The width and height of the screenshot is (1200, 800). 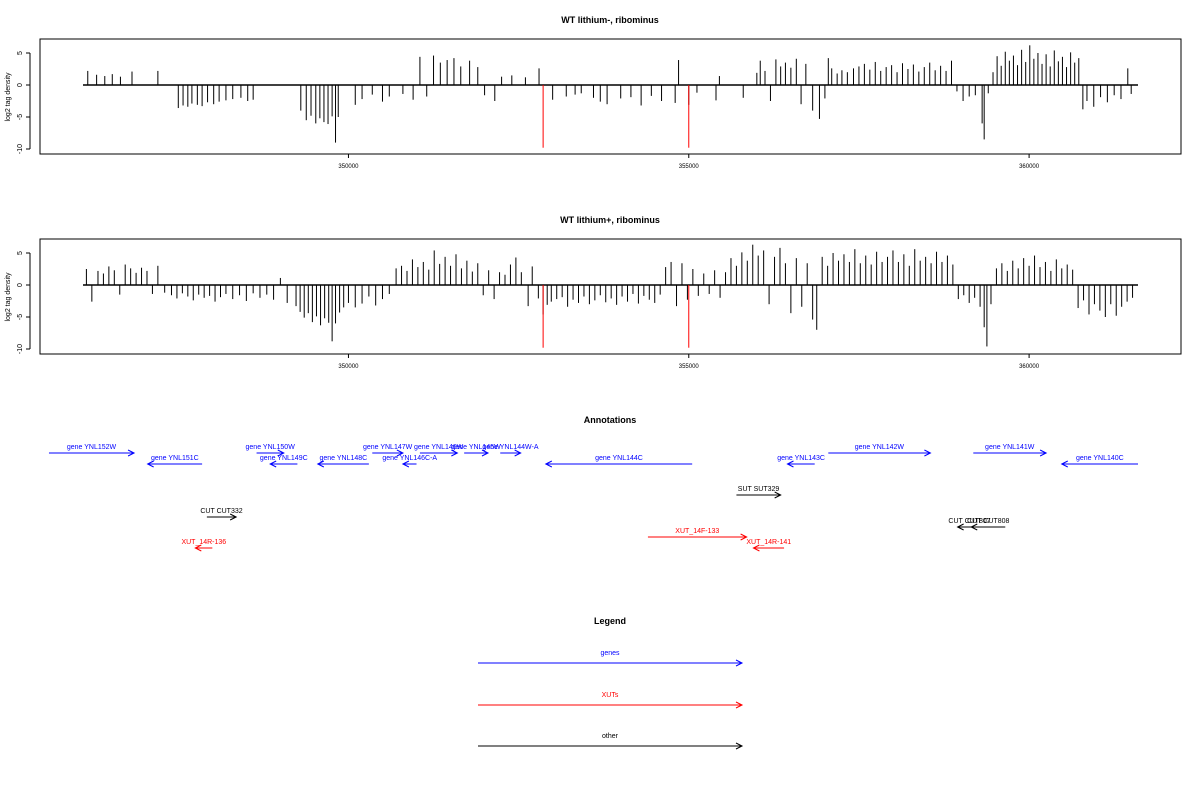 I want to click on annotation-feature: CUT CUT808, so click(x=988, y=524).